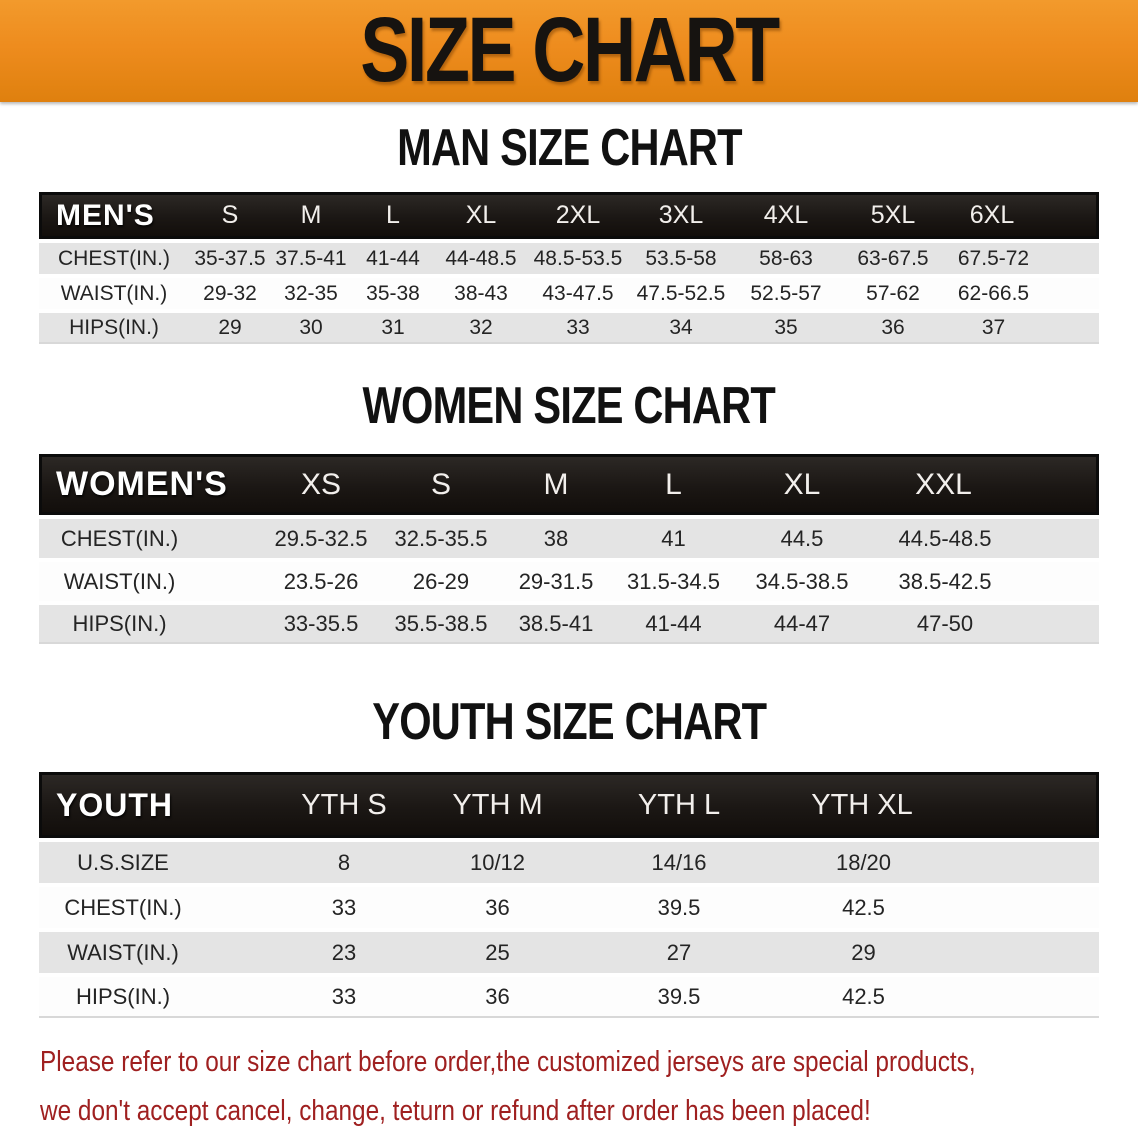 The height and width of the screenshot is (1137, 1138). Describe the element at coordinates (786, 326) in the screenshot. I see `cell: 35` at that location.